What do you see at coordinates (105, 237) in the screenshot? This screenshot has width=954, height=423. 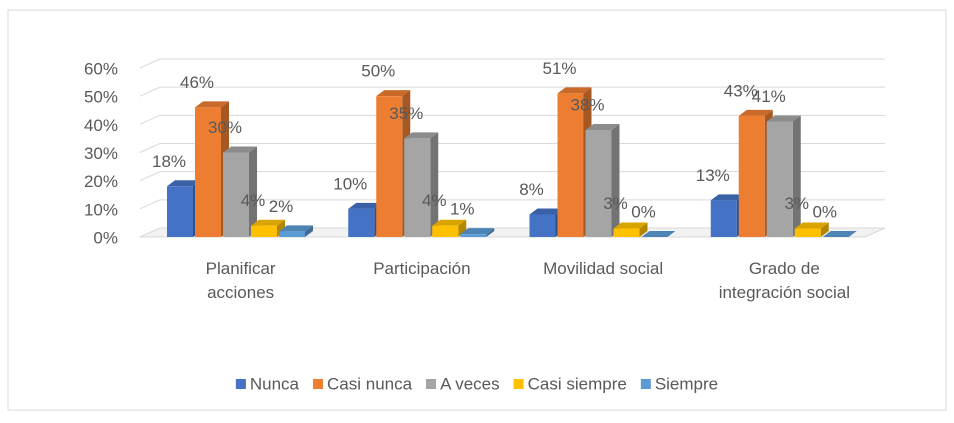 I see `y-tick-label: 0%` at bounding box center [105, 237].